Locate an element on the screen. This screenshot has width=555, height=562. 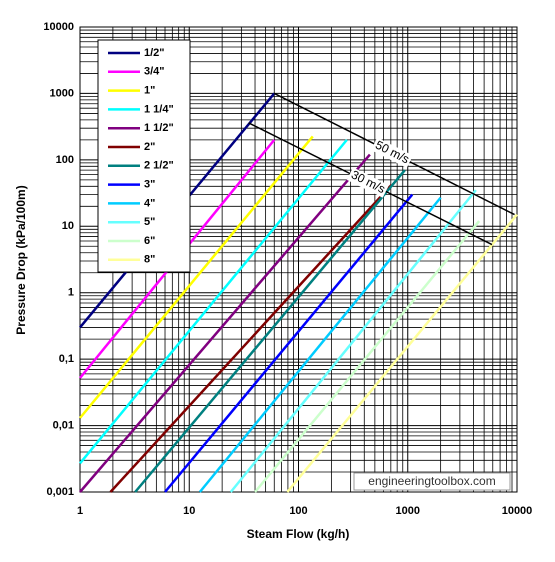
y-axis-label: Pressure Drop (kPa/100m) is located at coordinates (21, 259).